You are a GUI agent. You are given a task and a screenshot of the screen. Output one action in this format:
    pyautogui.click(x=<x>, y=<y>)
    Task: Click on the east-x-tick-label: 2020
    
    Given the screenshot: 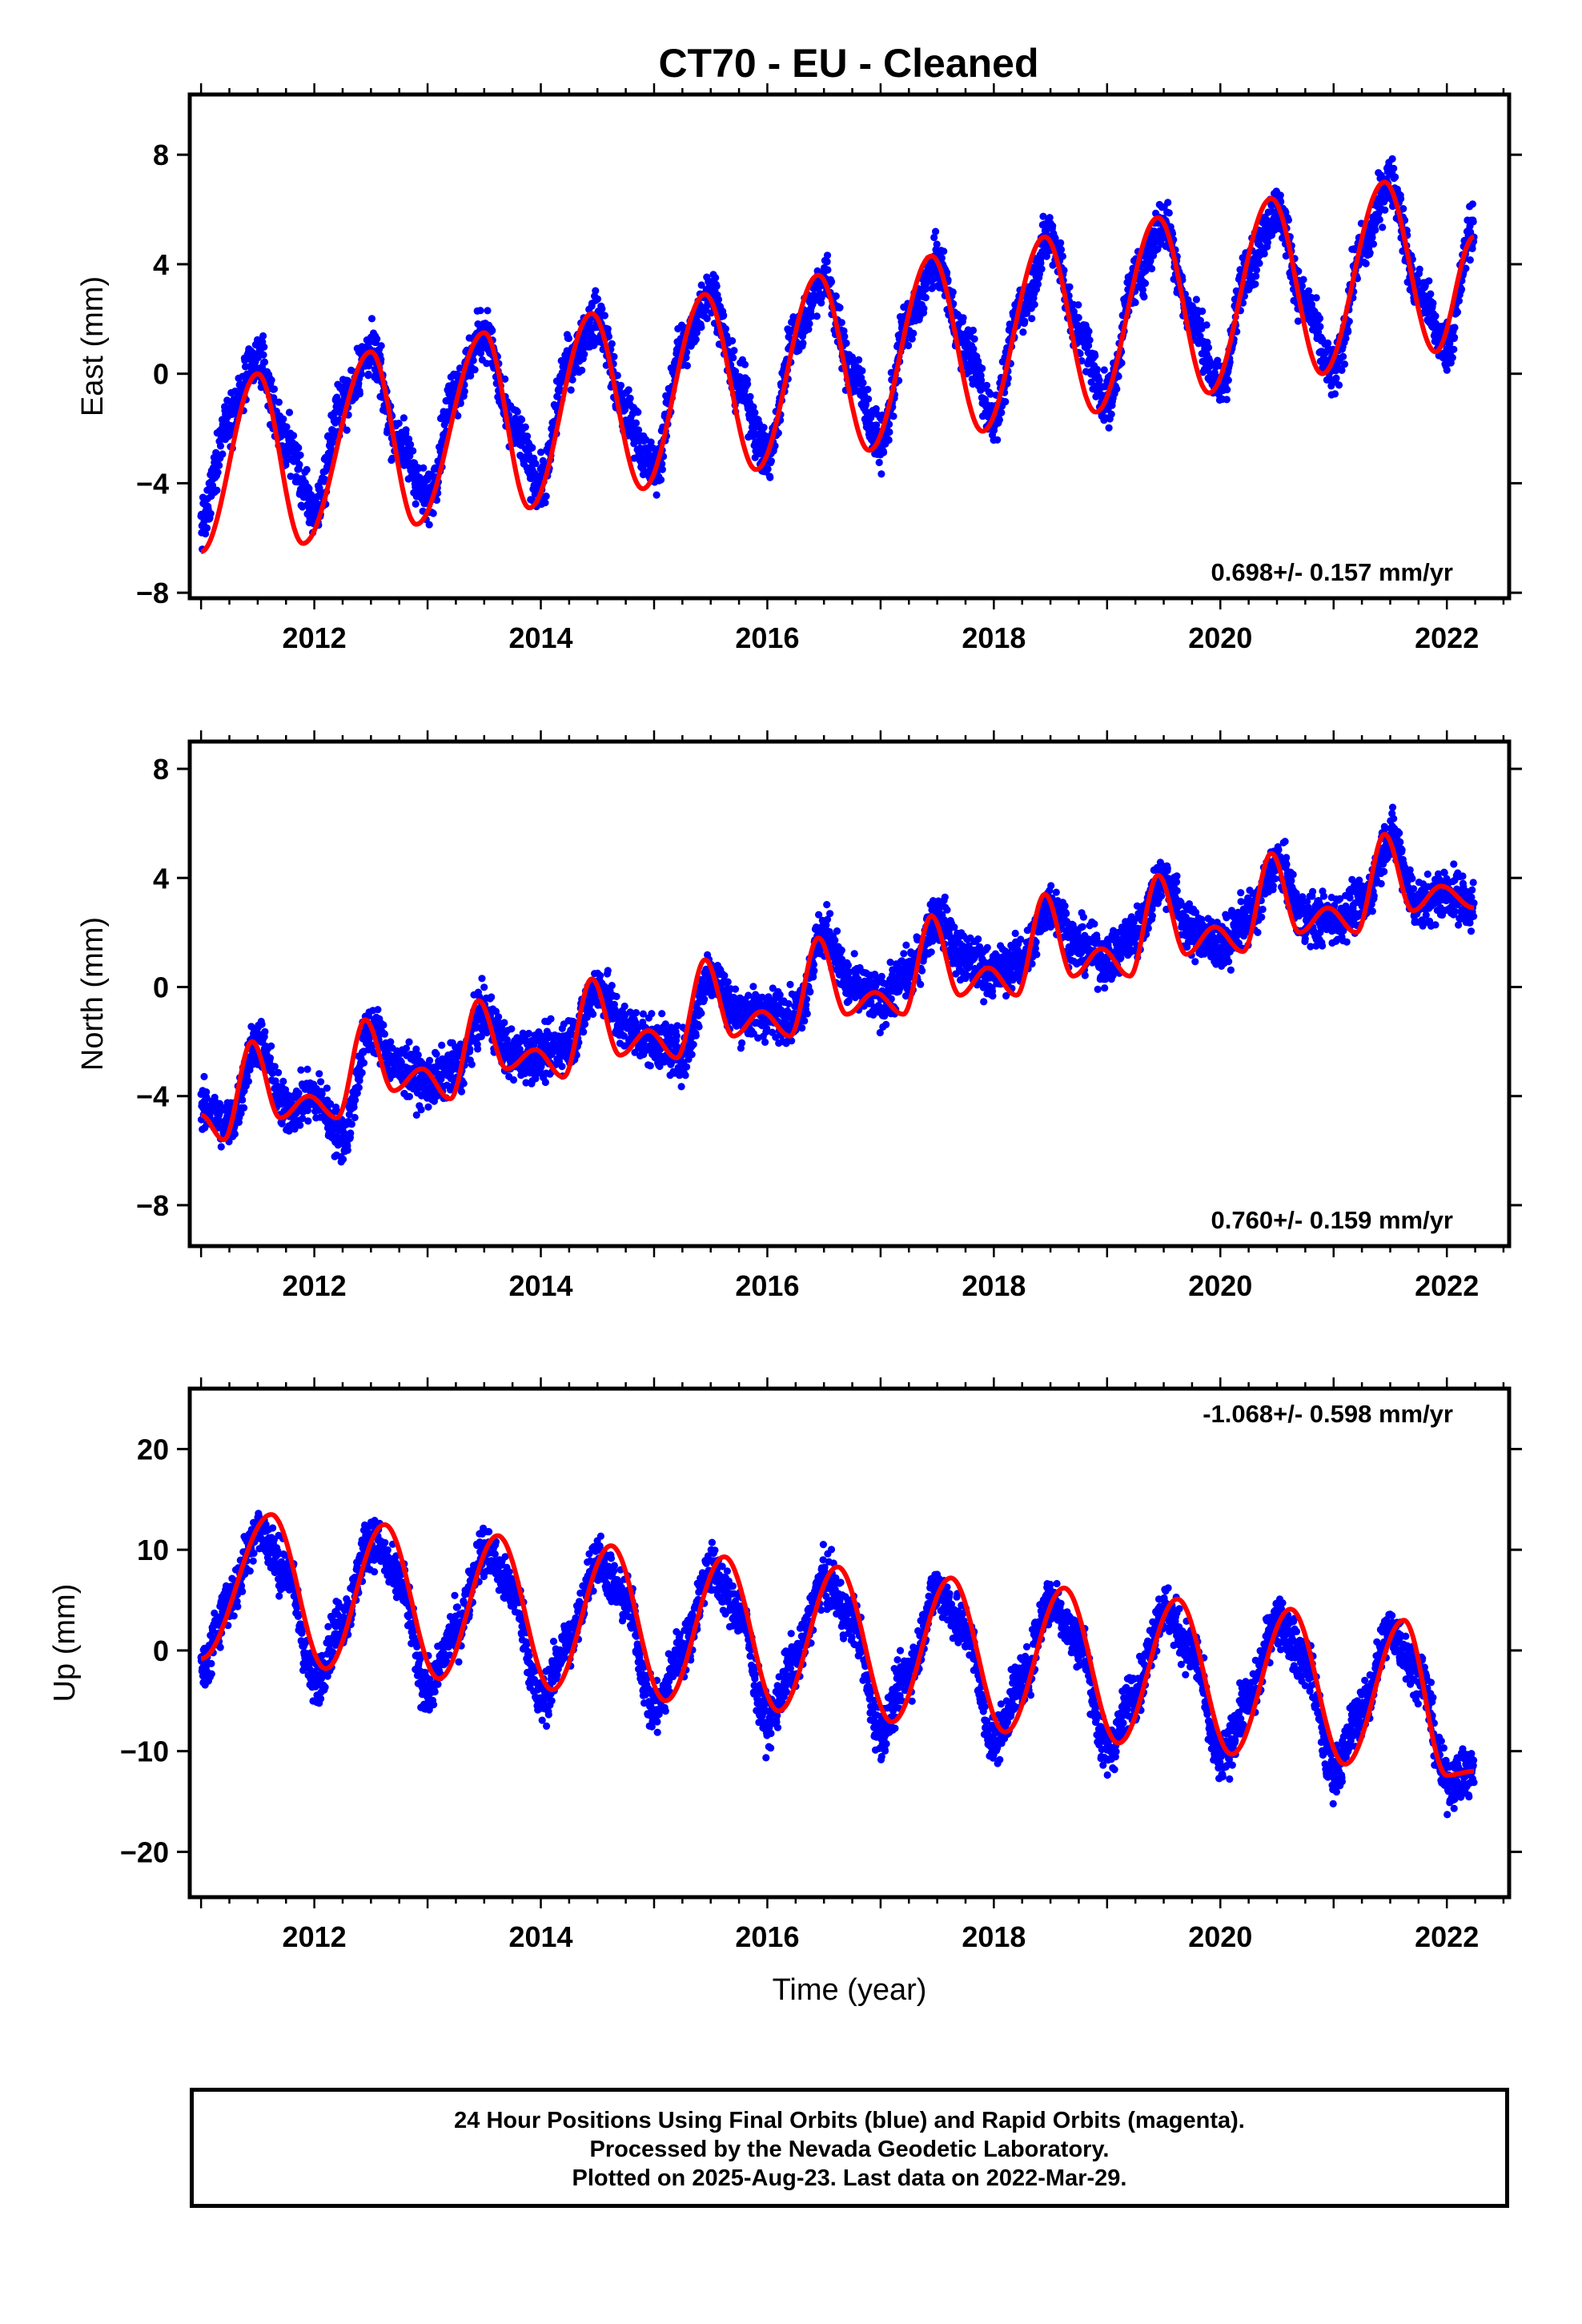 What is the action you would take?
    pyautogui.click(x=1220, y=637)
    